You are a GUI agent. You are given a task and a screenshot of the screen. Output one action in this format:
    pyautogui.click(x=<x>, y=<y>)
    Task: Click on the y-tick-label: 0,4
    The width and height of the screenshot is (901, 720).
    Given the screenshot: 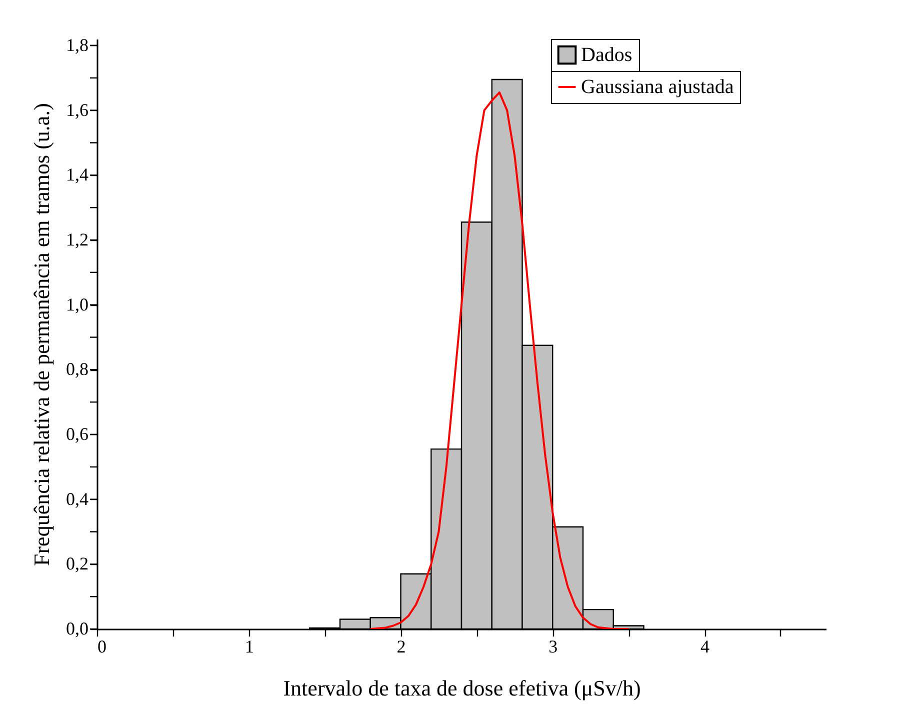 What is the action you would take?
    pyautogui.click(x=77, y=498)
    